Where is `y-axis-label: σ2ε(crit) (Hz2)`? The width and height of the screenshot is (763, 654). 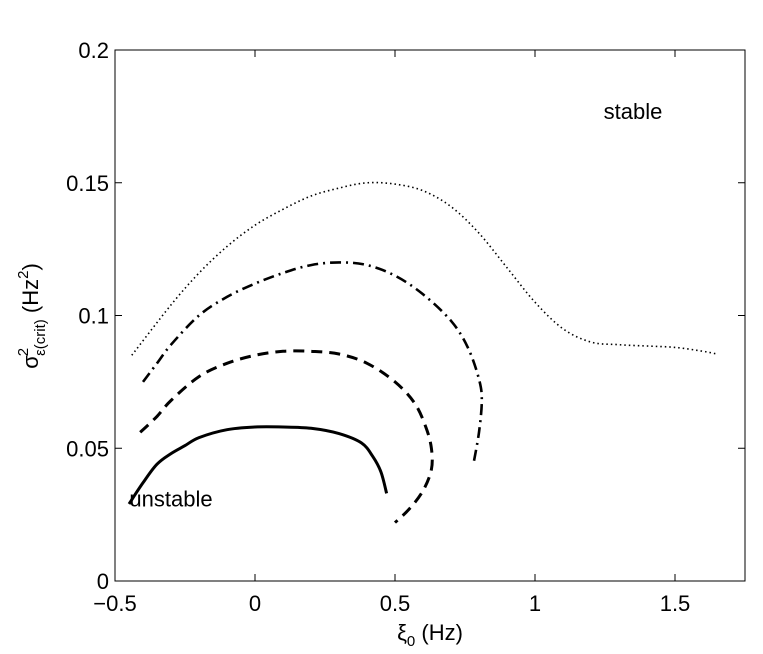 y-axis-label: σ2ε(crit) (Hz2) is located at coordinates (32, 316).